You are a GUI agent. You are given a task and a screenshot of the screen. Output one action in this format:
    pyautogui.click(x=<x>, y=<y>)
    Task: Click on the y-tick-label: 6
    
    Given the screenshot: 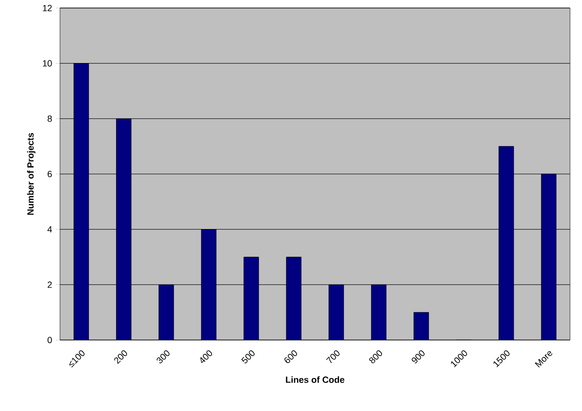 What is the action you would take?
    pyautogui.click(x=50, y=174)
    